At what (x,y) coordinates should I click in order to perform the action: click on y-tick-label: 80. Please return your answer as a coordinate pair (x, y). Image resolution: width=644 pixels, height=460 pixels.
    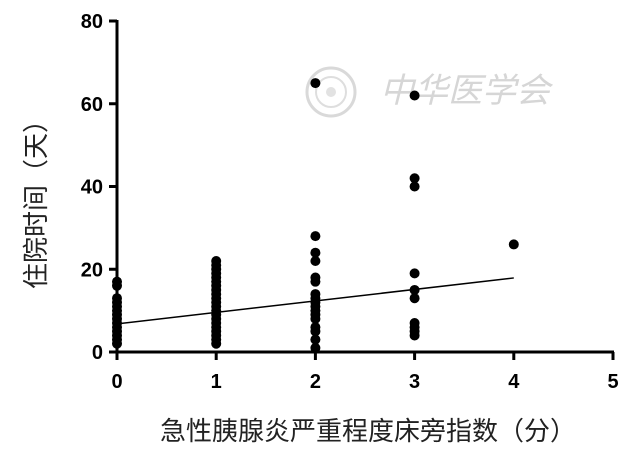
    Looking at the image, I should click on (92, 22).